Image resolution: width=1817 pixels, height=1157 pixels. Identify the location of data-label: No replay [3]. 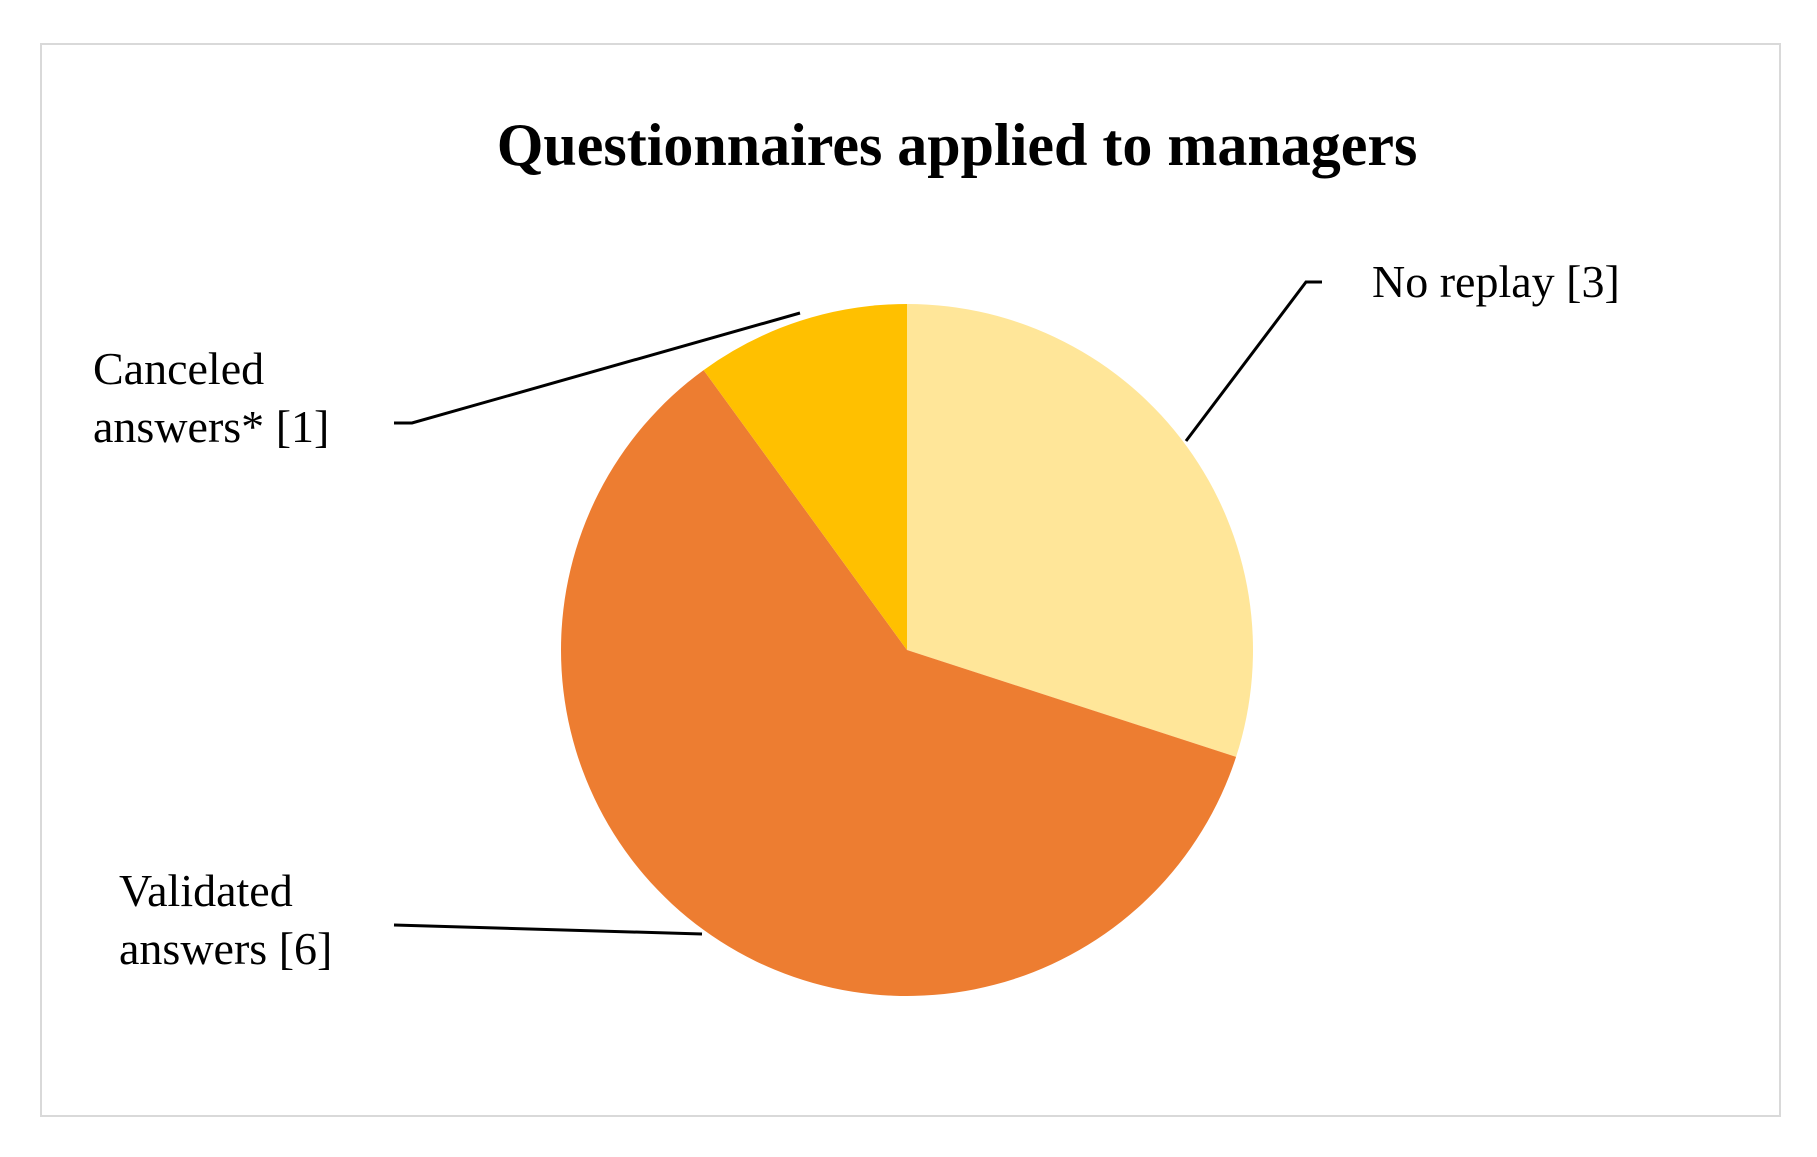
(1496, 282).